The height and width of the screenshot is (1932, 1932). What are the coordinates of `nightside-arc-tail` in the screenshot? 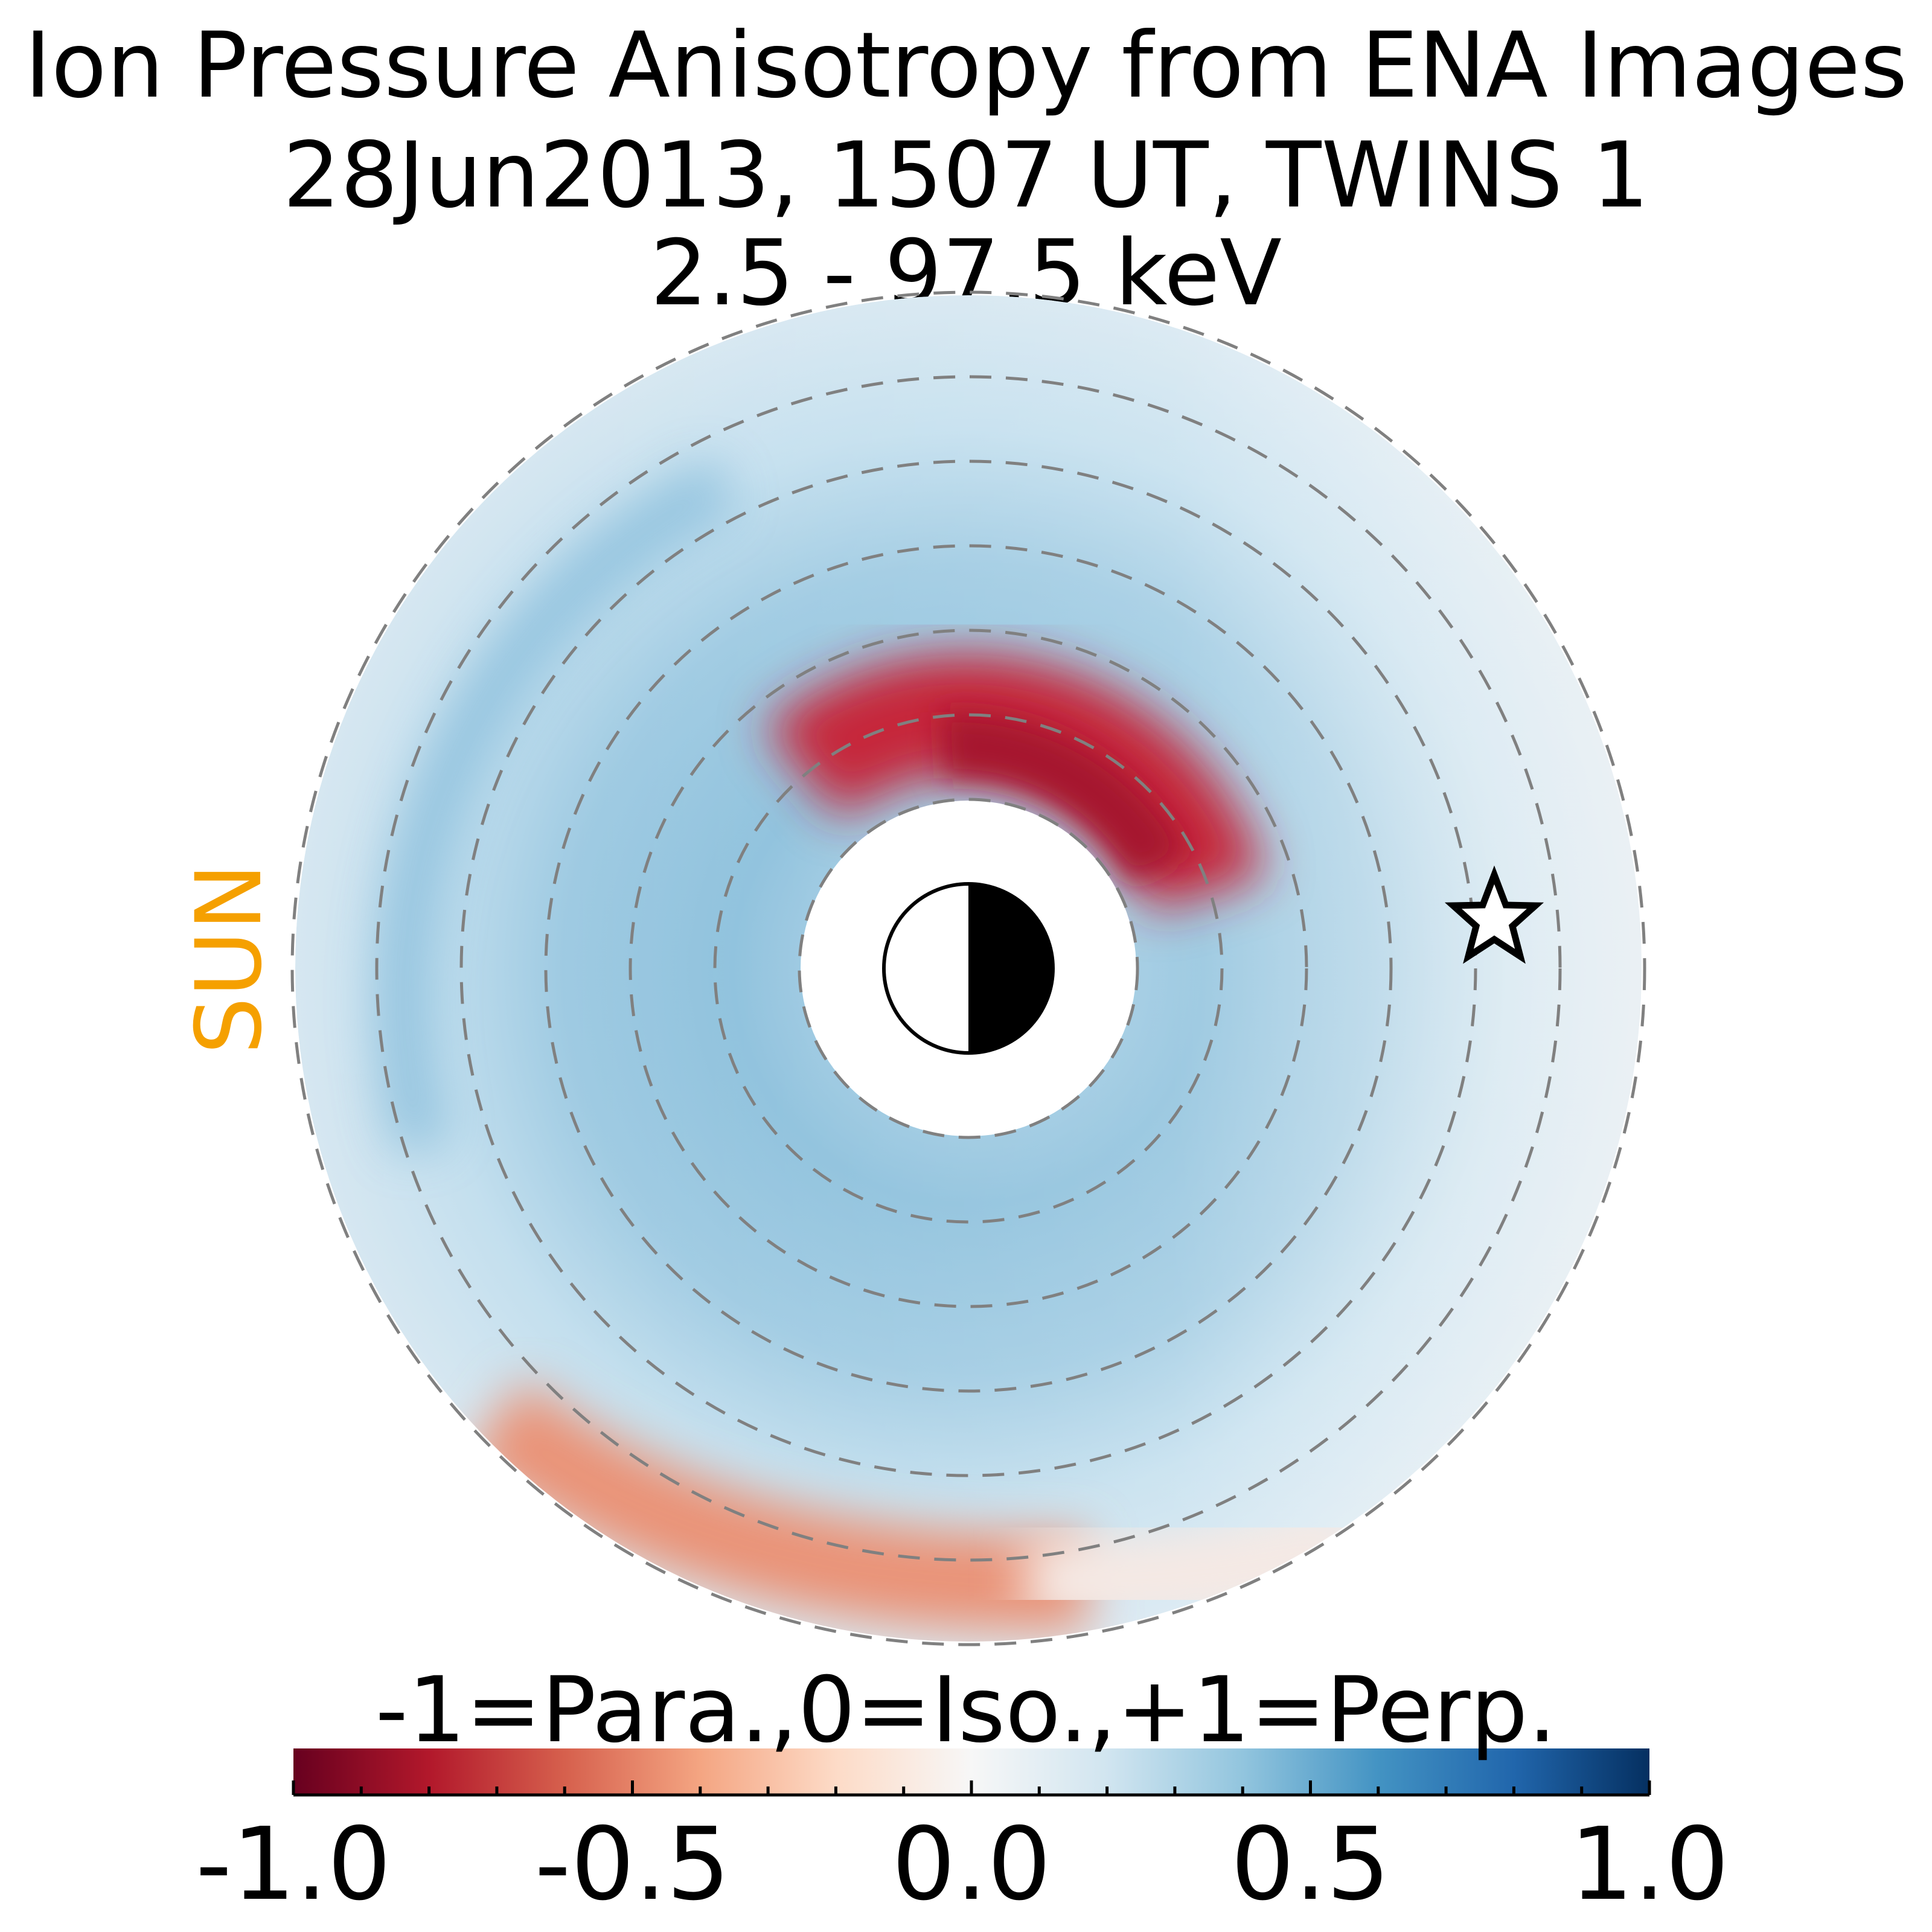 It's located at (1197, 1564).